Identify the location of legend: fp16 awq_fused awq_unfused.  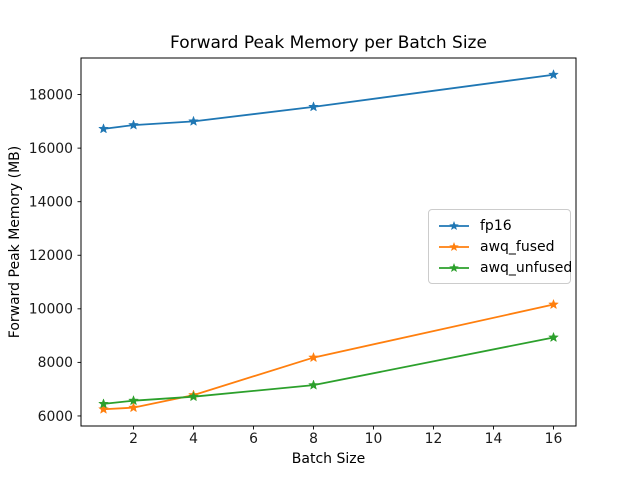
(500, 246).